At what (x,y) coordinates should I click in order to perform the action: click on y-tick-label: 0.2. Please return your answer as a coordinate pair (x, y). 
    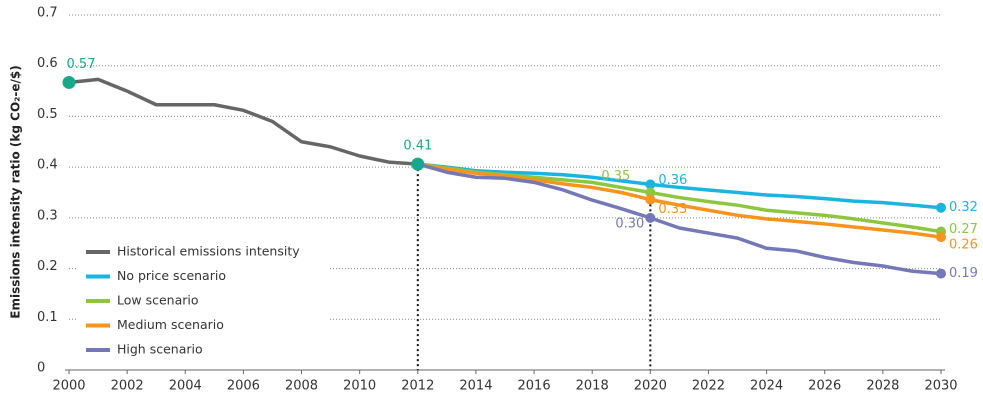
    Looking at the image, I should click on (47, 266).